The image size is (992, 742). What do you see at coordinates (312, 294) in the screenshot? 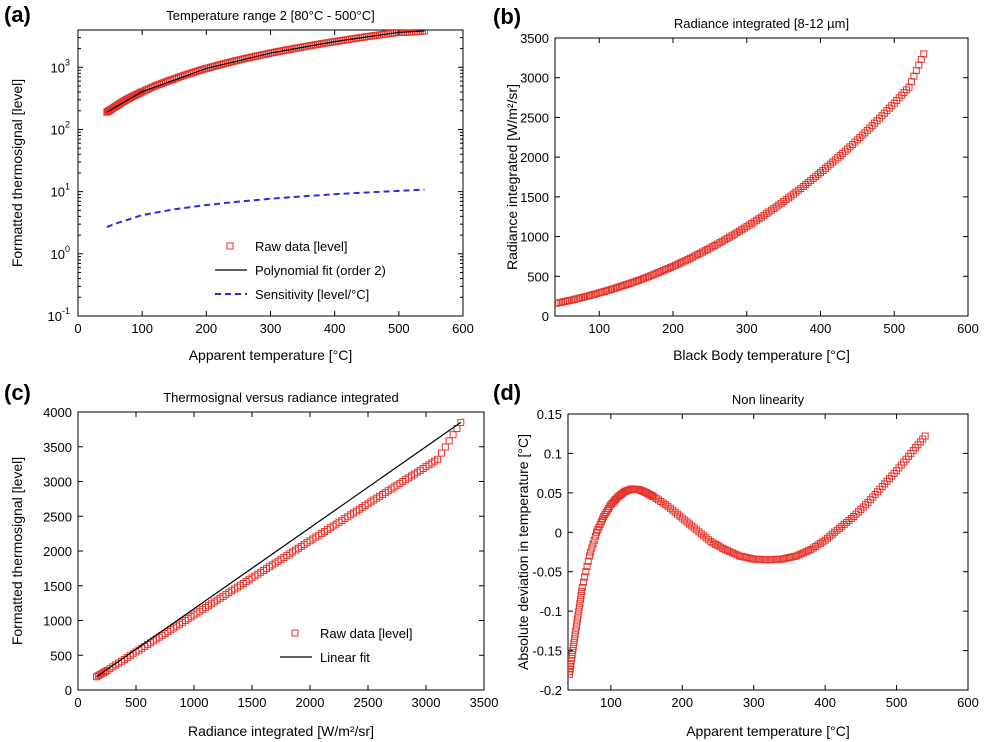
I see `legend-label: Sensitivity [level/°C]` at bounding box center [312, 294].